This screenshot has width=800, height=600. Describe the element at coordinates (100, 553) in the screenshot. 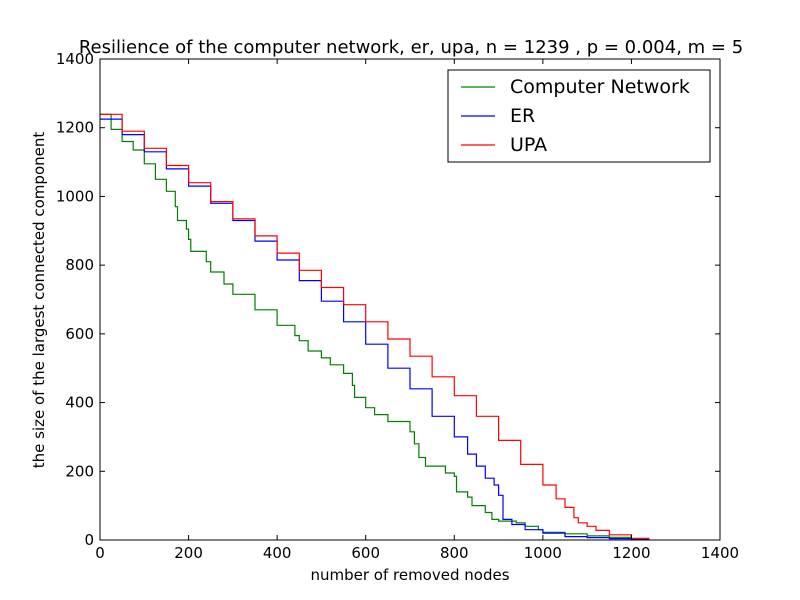

I see `x-tick-label: 0` at that location.